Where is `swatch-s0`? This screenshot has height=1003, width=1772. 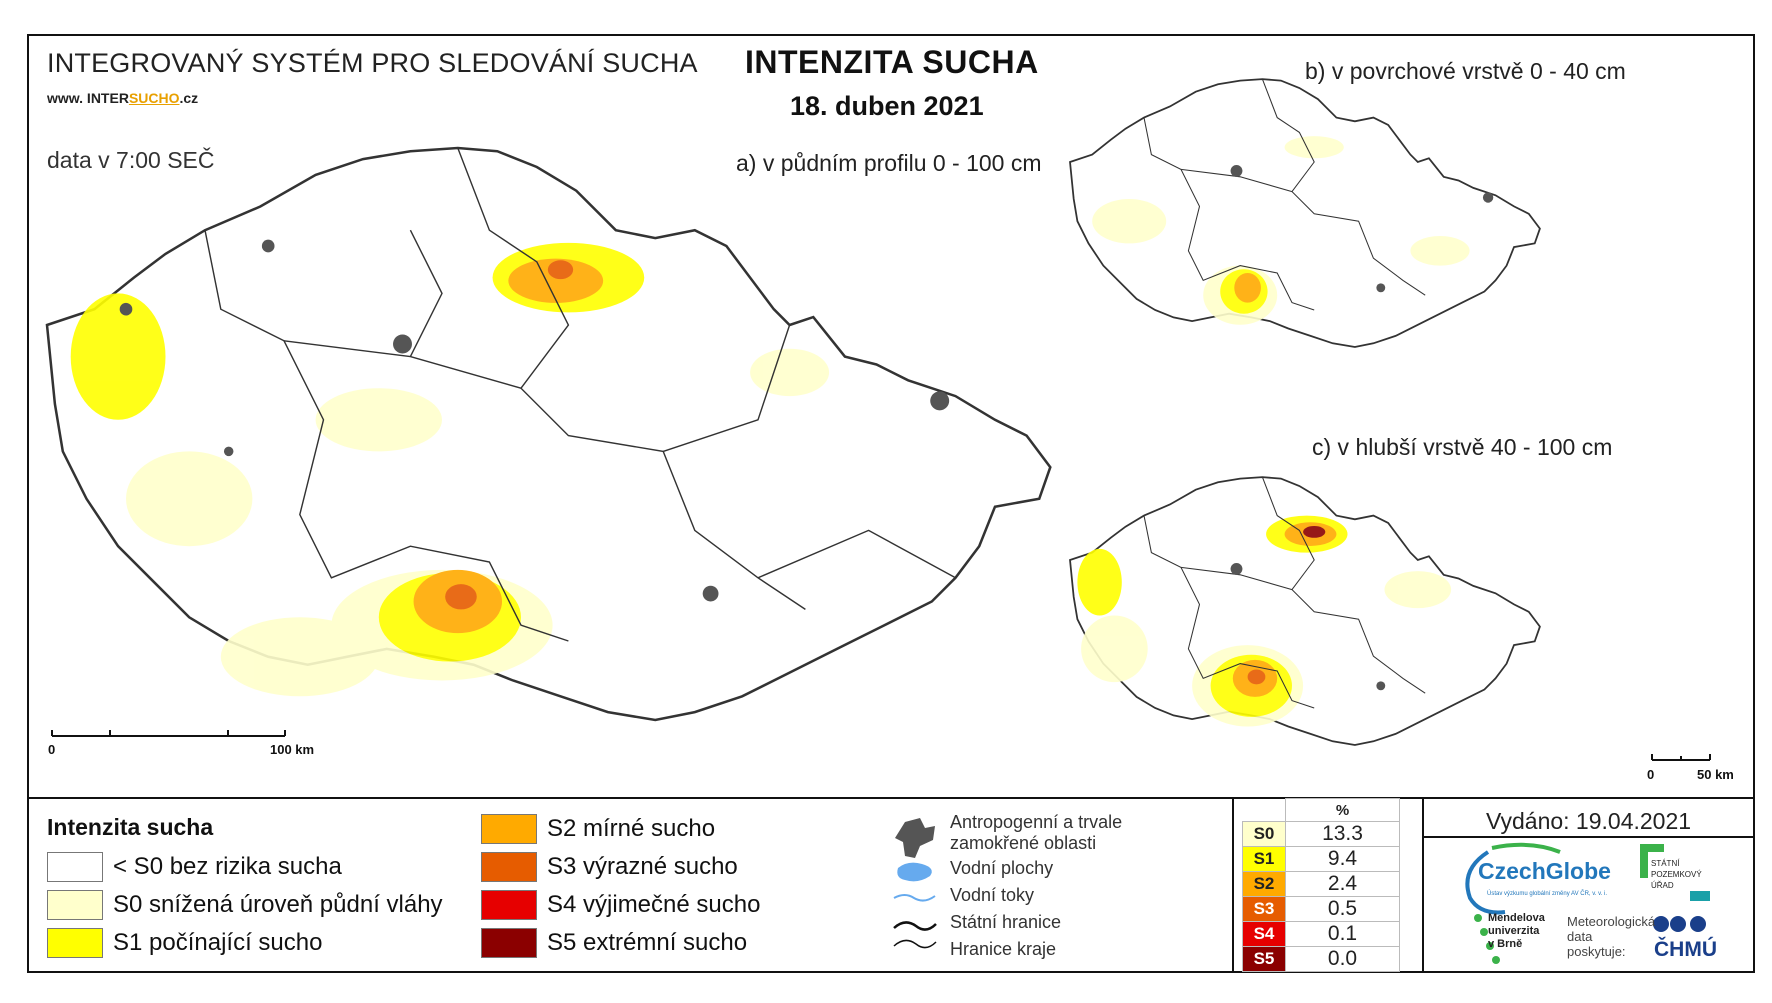
swatch-s0 is located at coordinates (75, 905).